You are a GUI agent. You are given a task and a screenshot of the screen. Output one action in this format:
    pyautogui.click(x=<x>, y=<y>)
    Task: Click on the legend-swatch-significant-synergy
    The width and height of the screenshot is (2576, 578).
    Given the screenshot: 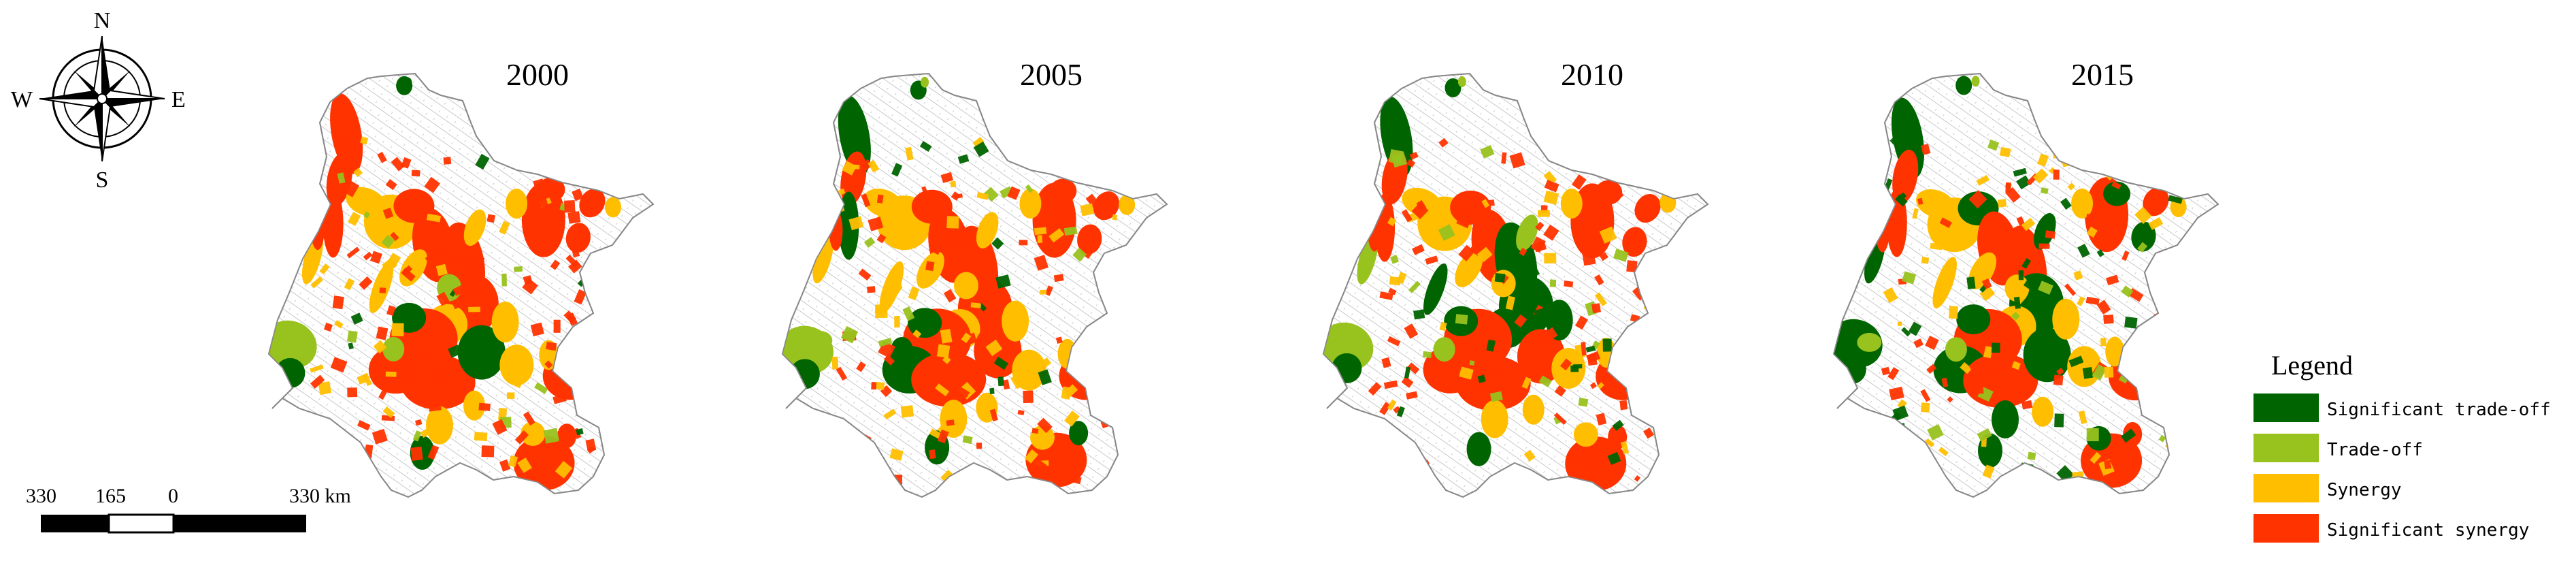 What is the action you would take?
    pyautogui.click(x=2286, y=528)
    